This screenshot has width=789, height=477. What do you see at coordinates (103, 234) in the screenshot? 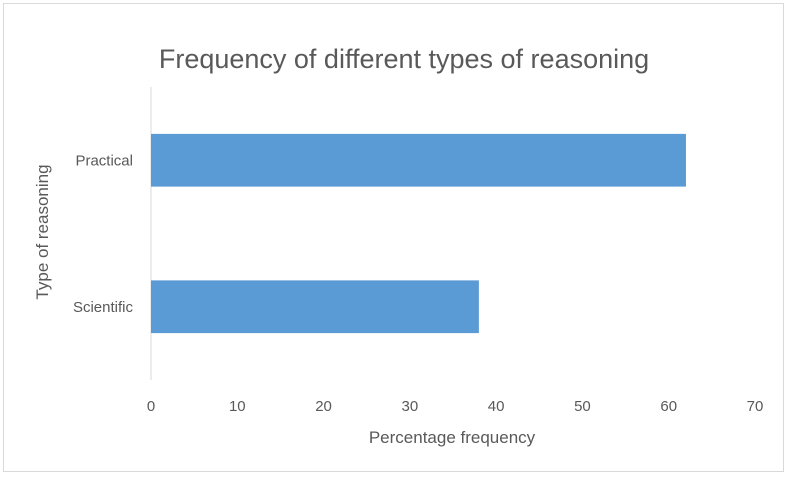
I see `category-labels-group: Practical Scientific` at bounding box center [103, 234].